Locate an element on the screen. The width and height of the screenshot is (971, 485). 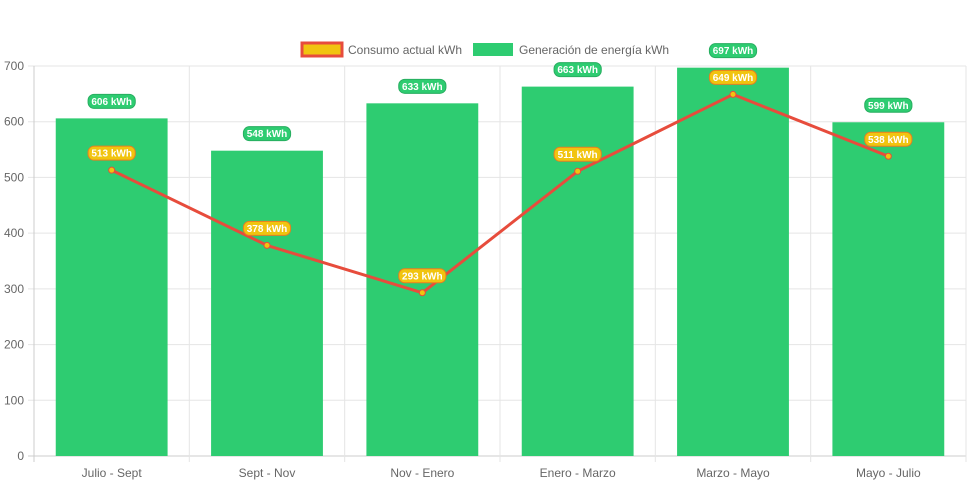
legend-item-consumo: Consumo actual kWh is located at coordinates (381, 49).